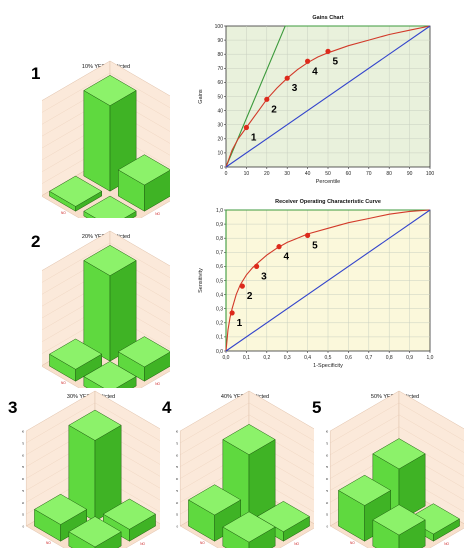 This screenshot has height=559, width=474. What do you see at coordinates (220, 83) in the screenshot?
I see `y-tick-label: 60` at bounding box center [220, 83].